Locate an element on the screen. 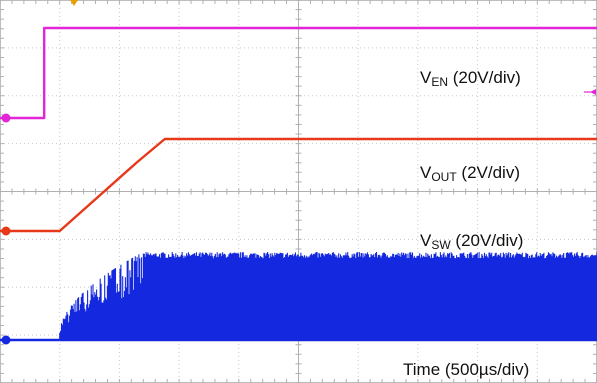 This screenshot has width=597, height=383. vout-label: VOUT (2V/div) is located at coordinates (470, 173).